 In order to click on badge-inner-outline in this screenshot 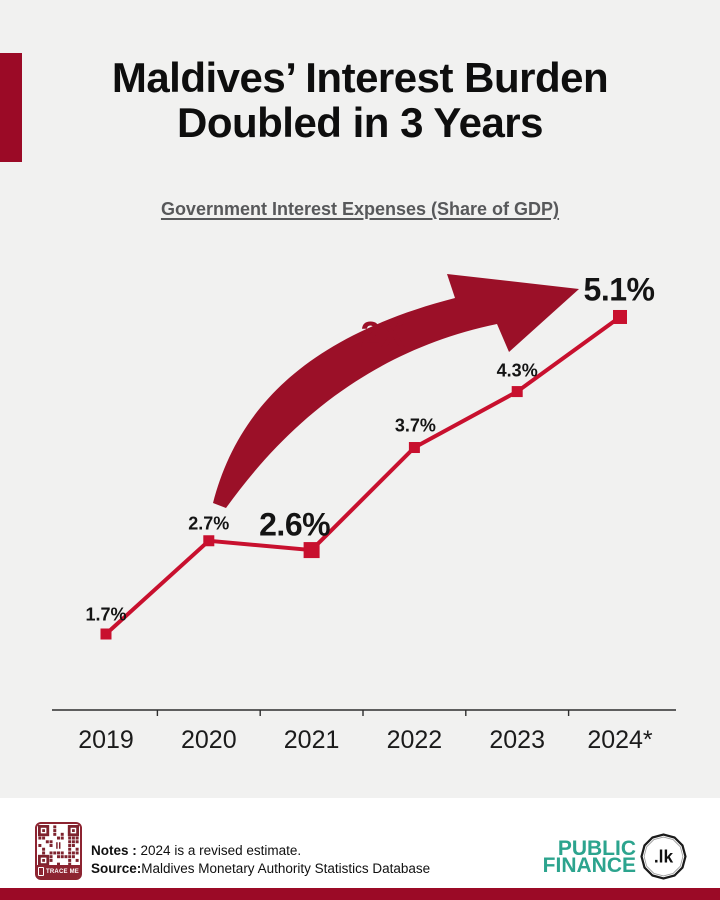, I will do `click(663, 856)`.